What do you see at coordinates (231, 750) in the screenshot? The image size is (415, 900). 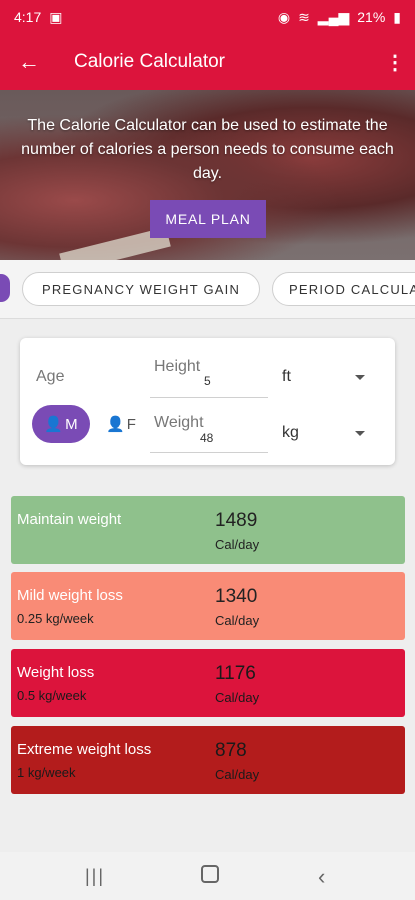 I see `result-calories: 878` at bounding box center [231, 750].